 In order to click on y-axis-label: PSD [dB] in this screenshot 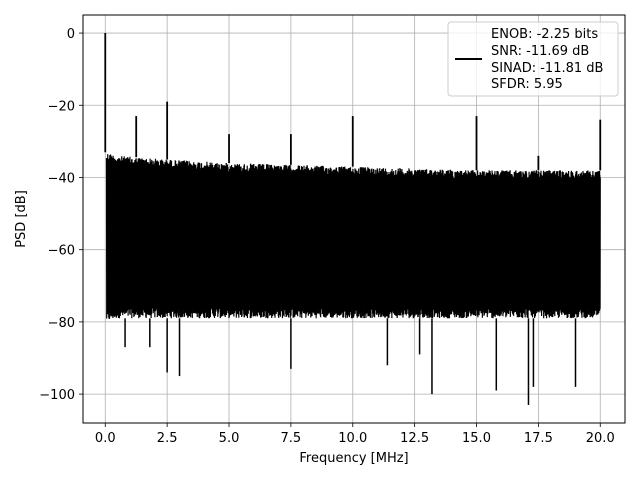, I will do `click(21, 219)`.